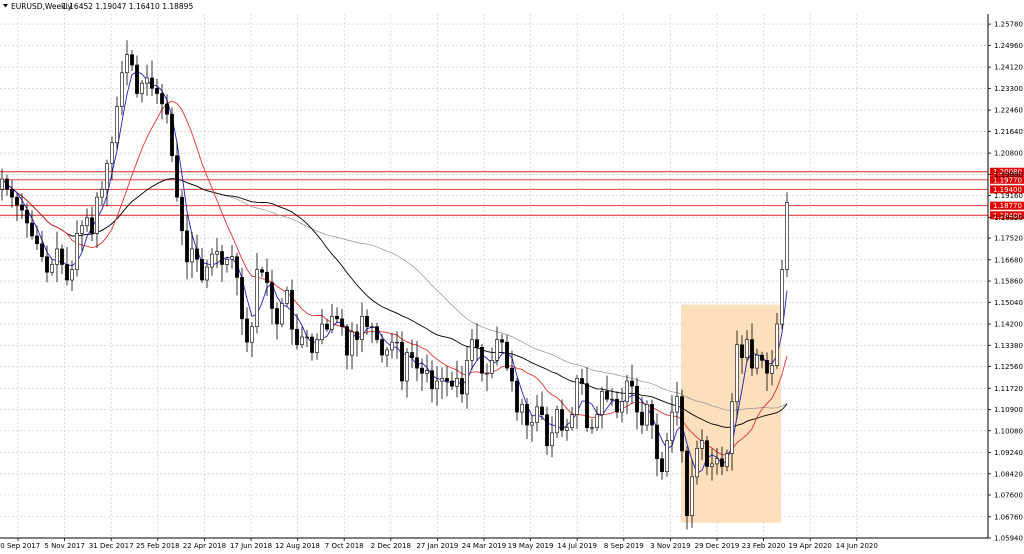 This screenshot has width=1024, height=554. I want to click on y-tick-label: 1.14200, so click(1008, 325).